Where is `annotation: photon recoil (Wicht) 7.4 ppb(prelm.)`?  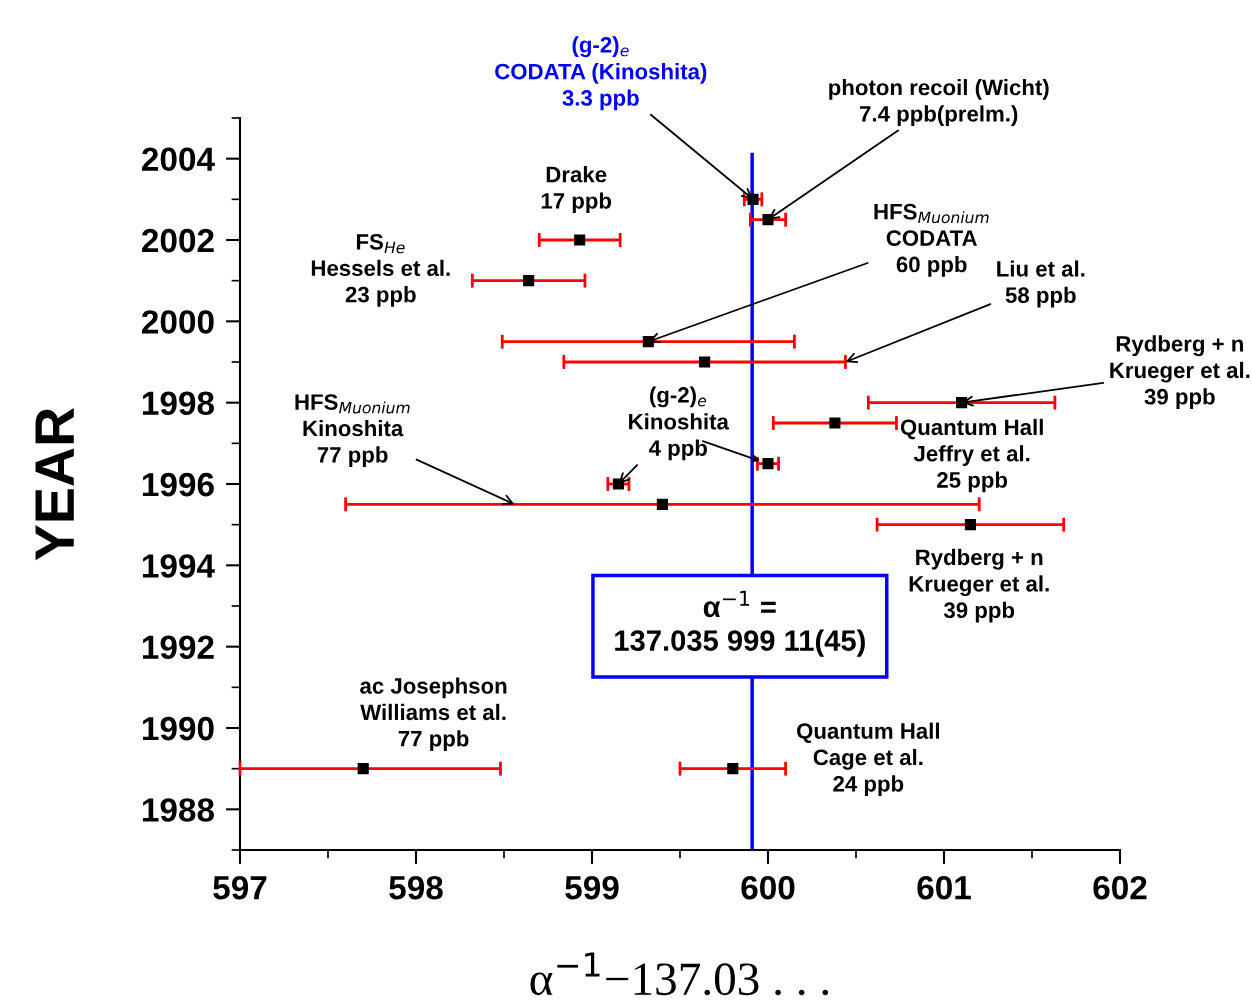
annotation: photon recoil (Wicht) 7.4 ppb(prelm.) is located at coordinates (939, 103).